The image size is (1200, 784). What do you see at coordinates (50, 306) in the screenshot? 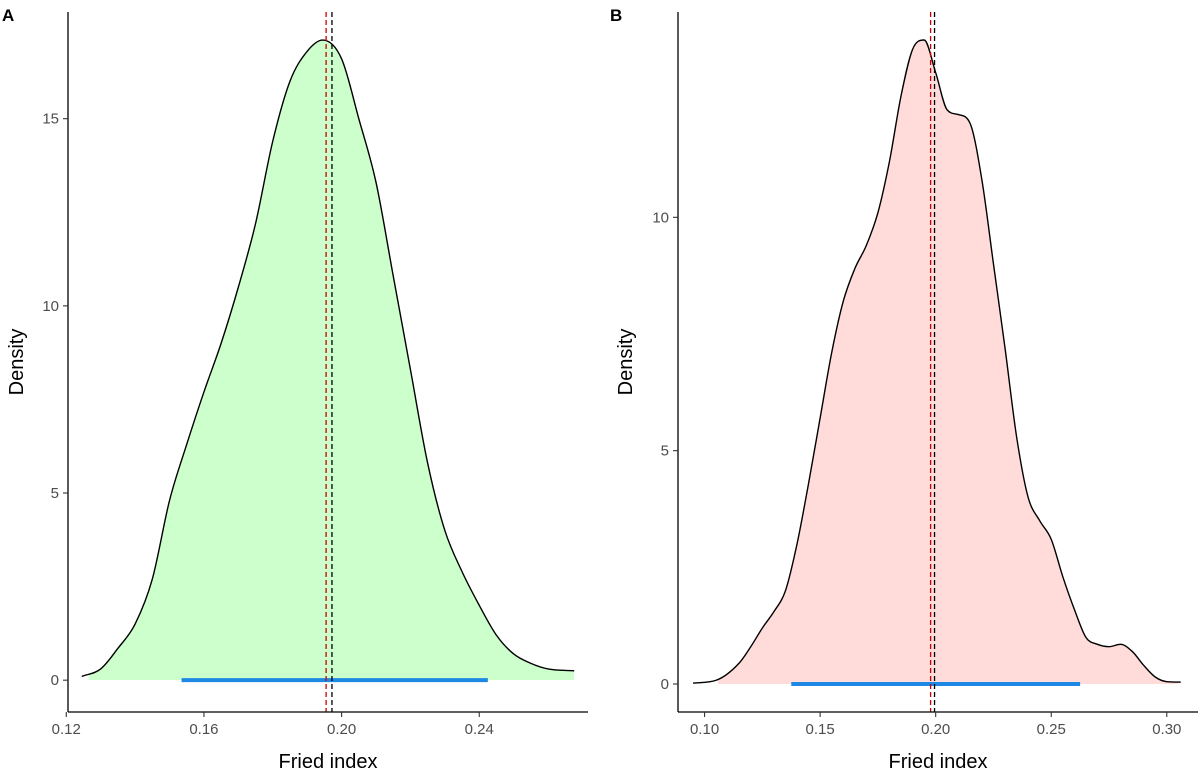
I see `panel-a-y-tick-label: 10` at bounding box center [50, 306].